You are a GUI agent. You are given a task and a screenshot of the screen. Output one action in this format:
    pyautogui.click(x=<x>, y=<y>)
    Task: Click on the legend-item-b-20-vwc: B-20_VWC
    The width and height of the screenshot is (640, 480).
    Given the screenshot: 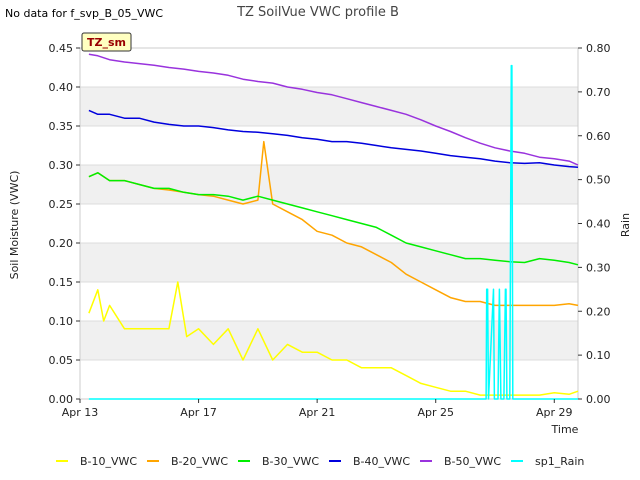 What is the action you would take?
    pyautogui.click(x=187, y=461)
    